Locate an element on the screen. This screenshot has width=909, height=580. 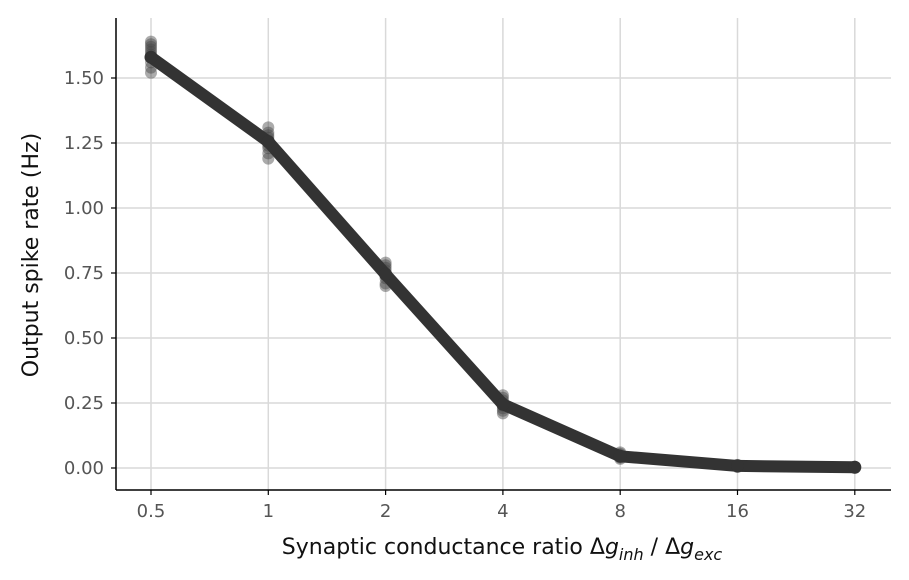
y-tick-label: 1.25 is located at coordinates (84, 143).